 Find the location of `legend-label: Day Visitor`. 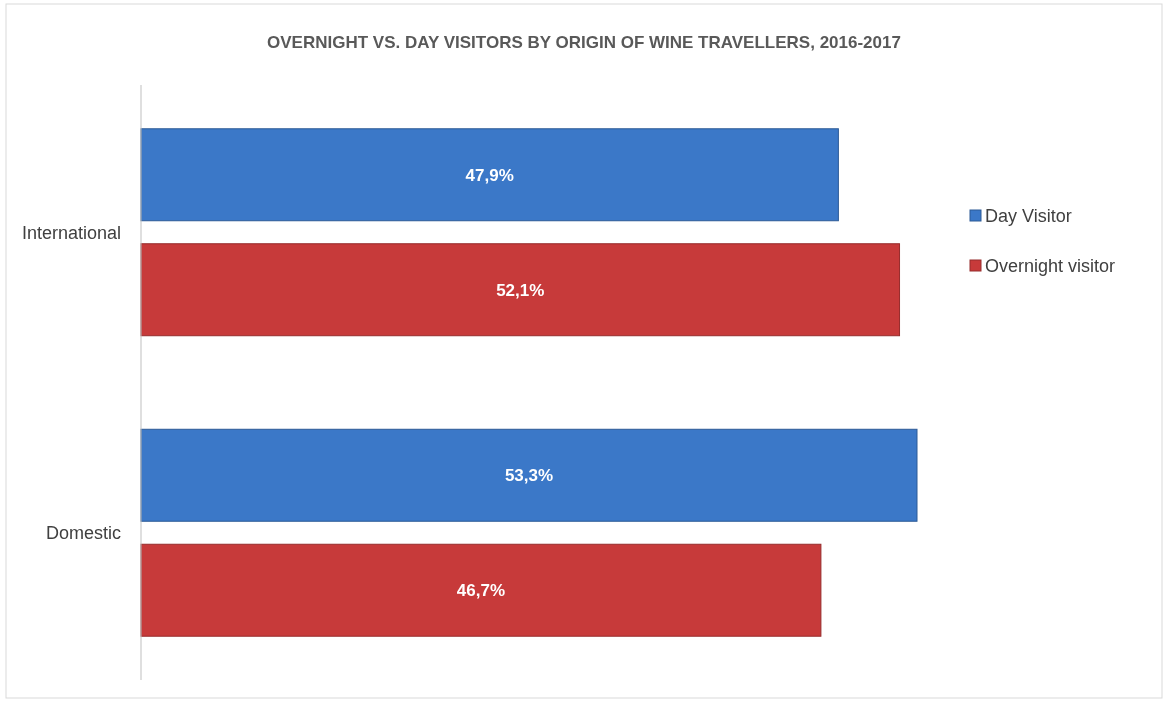

legend-label: Day Visitor is located at coordinates (1028, 216).